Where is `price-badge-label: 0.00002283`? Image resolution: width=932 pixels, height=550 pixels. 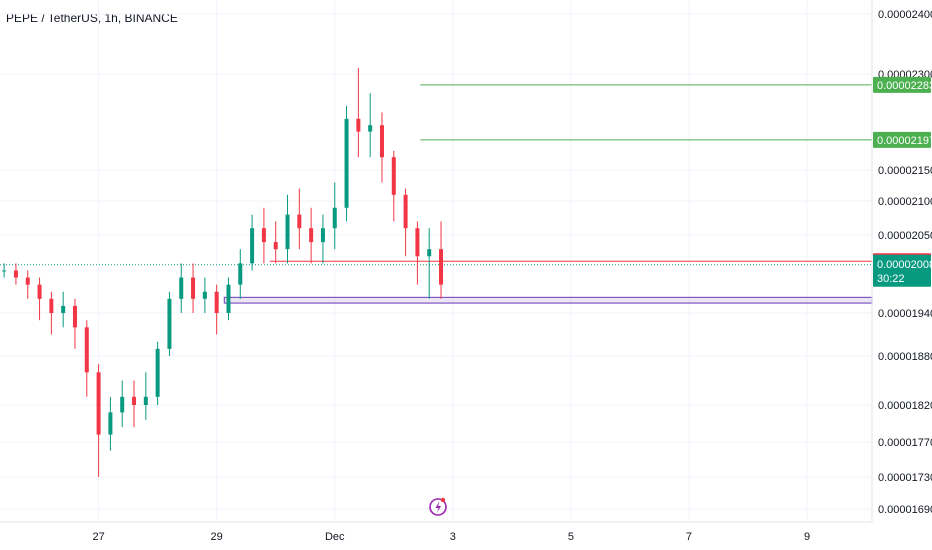
price-badge-label: 0.00002283 is located at coordinates (904, 86).